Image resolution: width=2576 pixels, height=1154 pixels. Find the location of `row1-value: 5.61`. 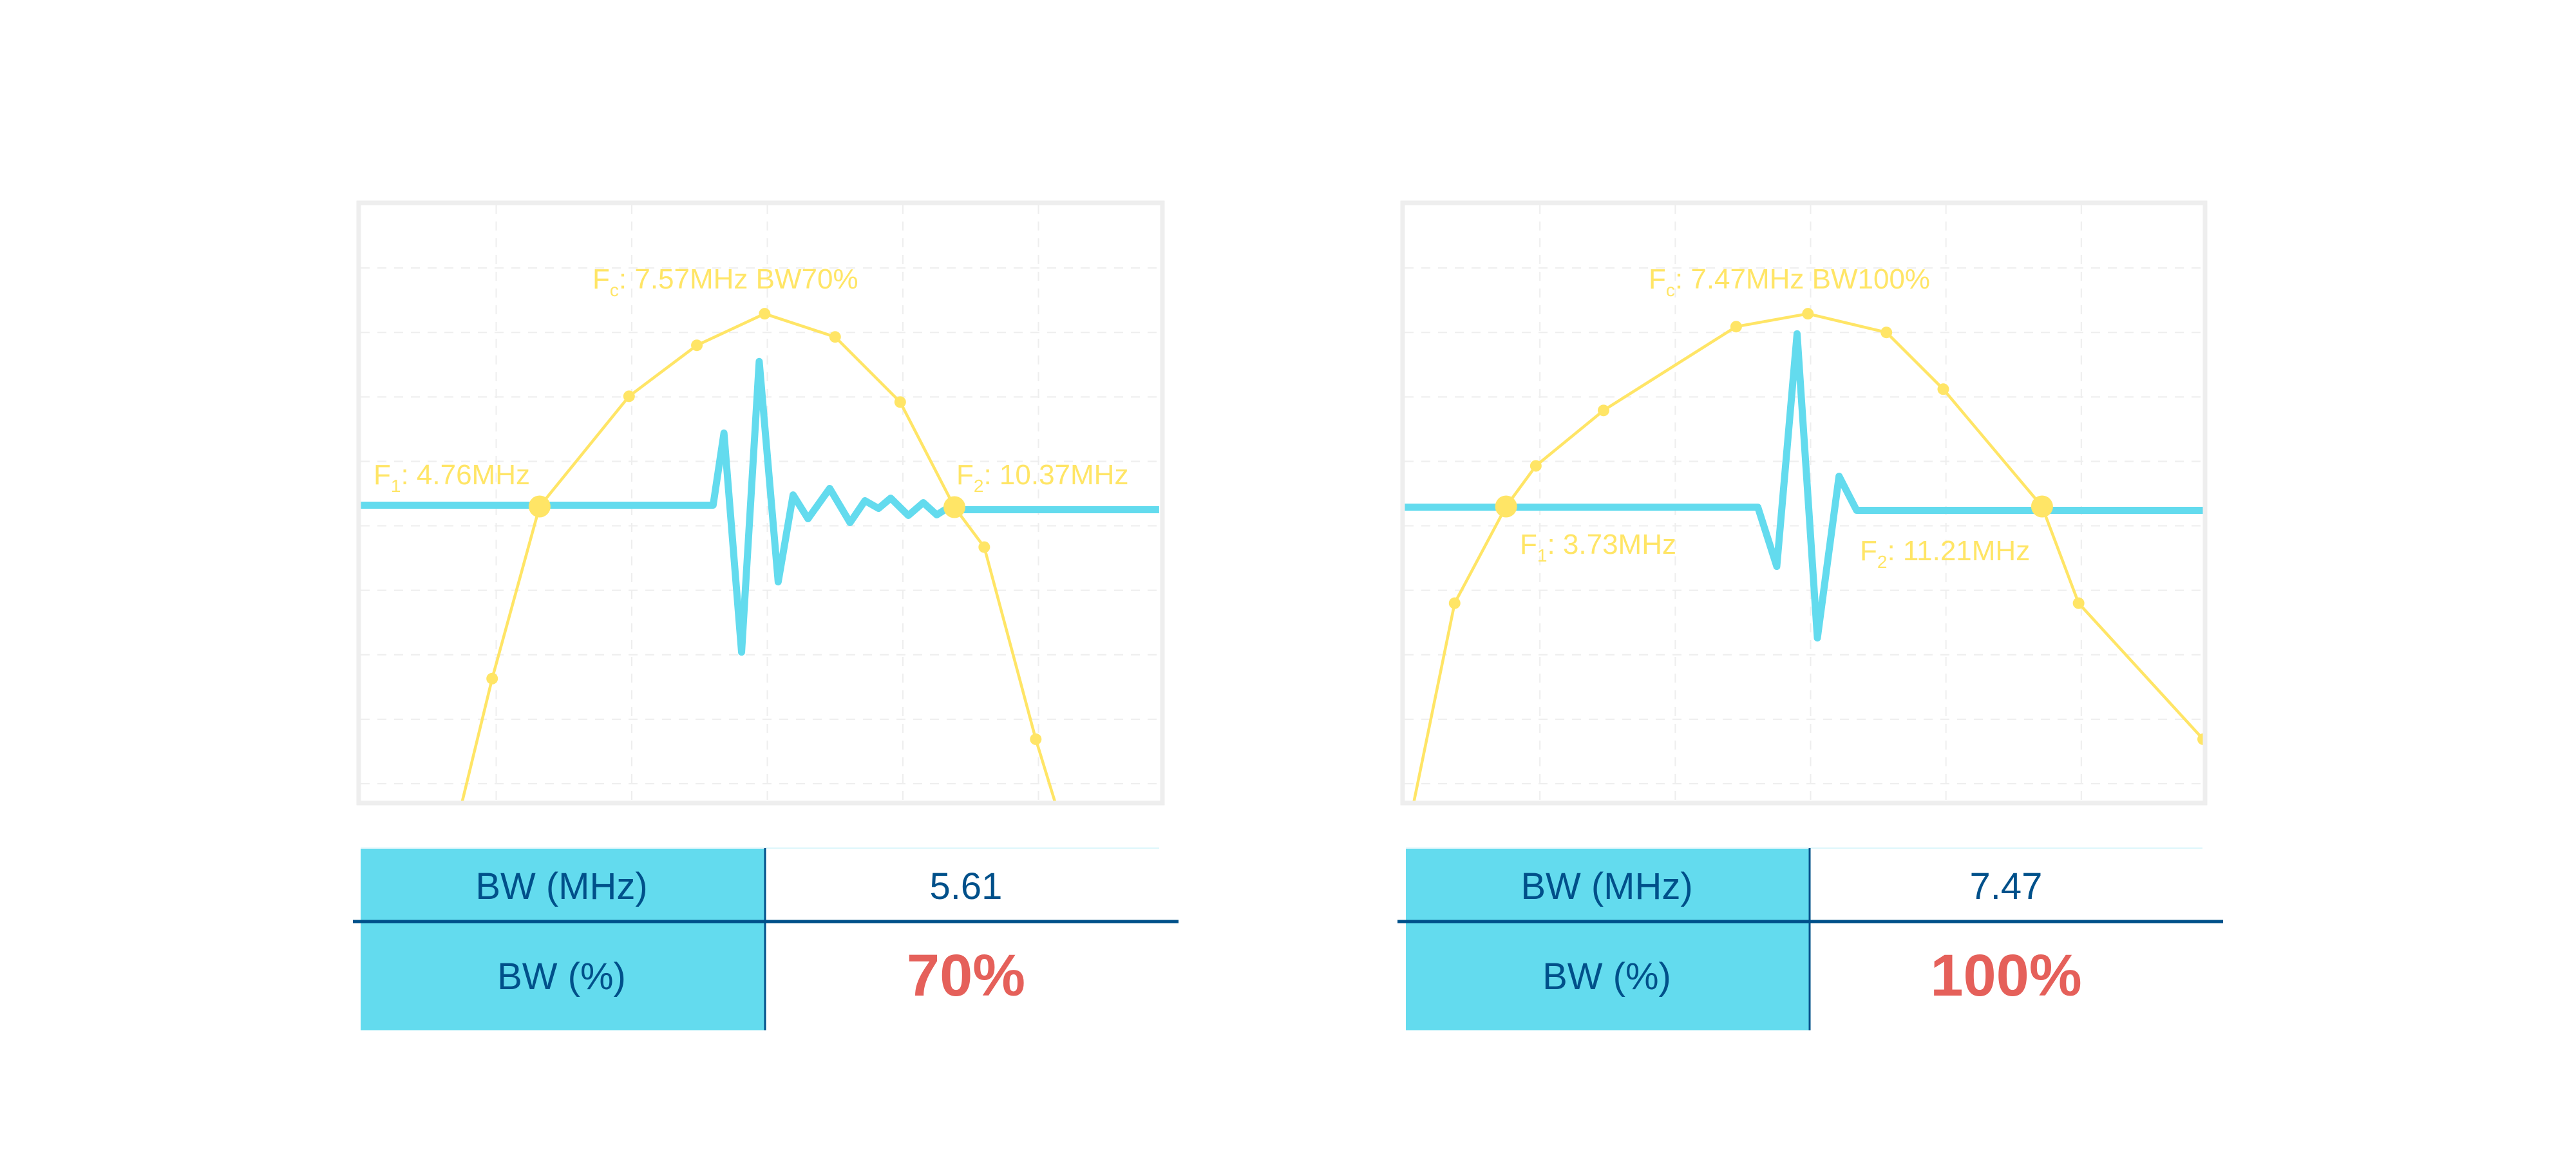

row1-value: 5.61 is located at coordinates (967, 886).